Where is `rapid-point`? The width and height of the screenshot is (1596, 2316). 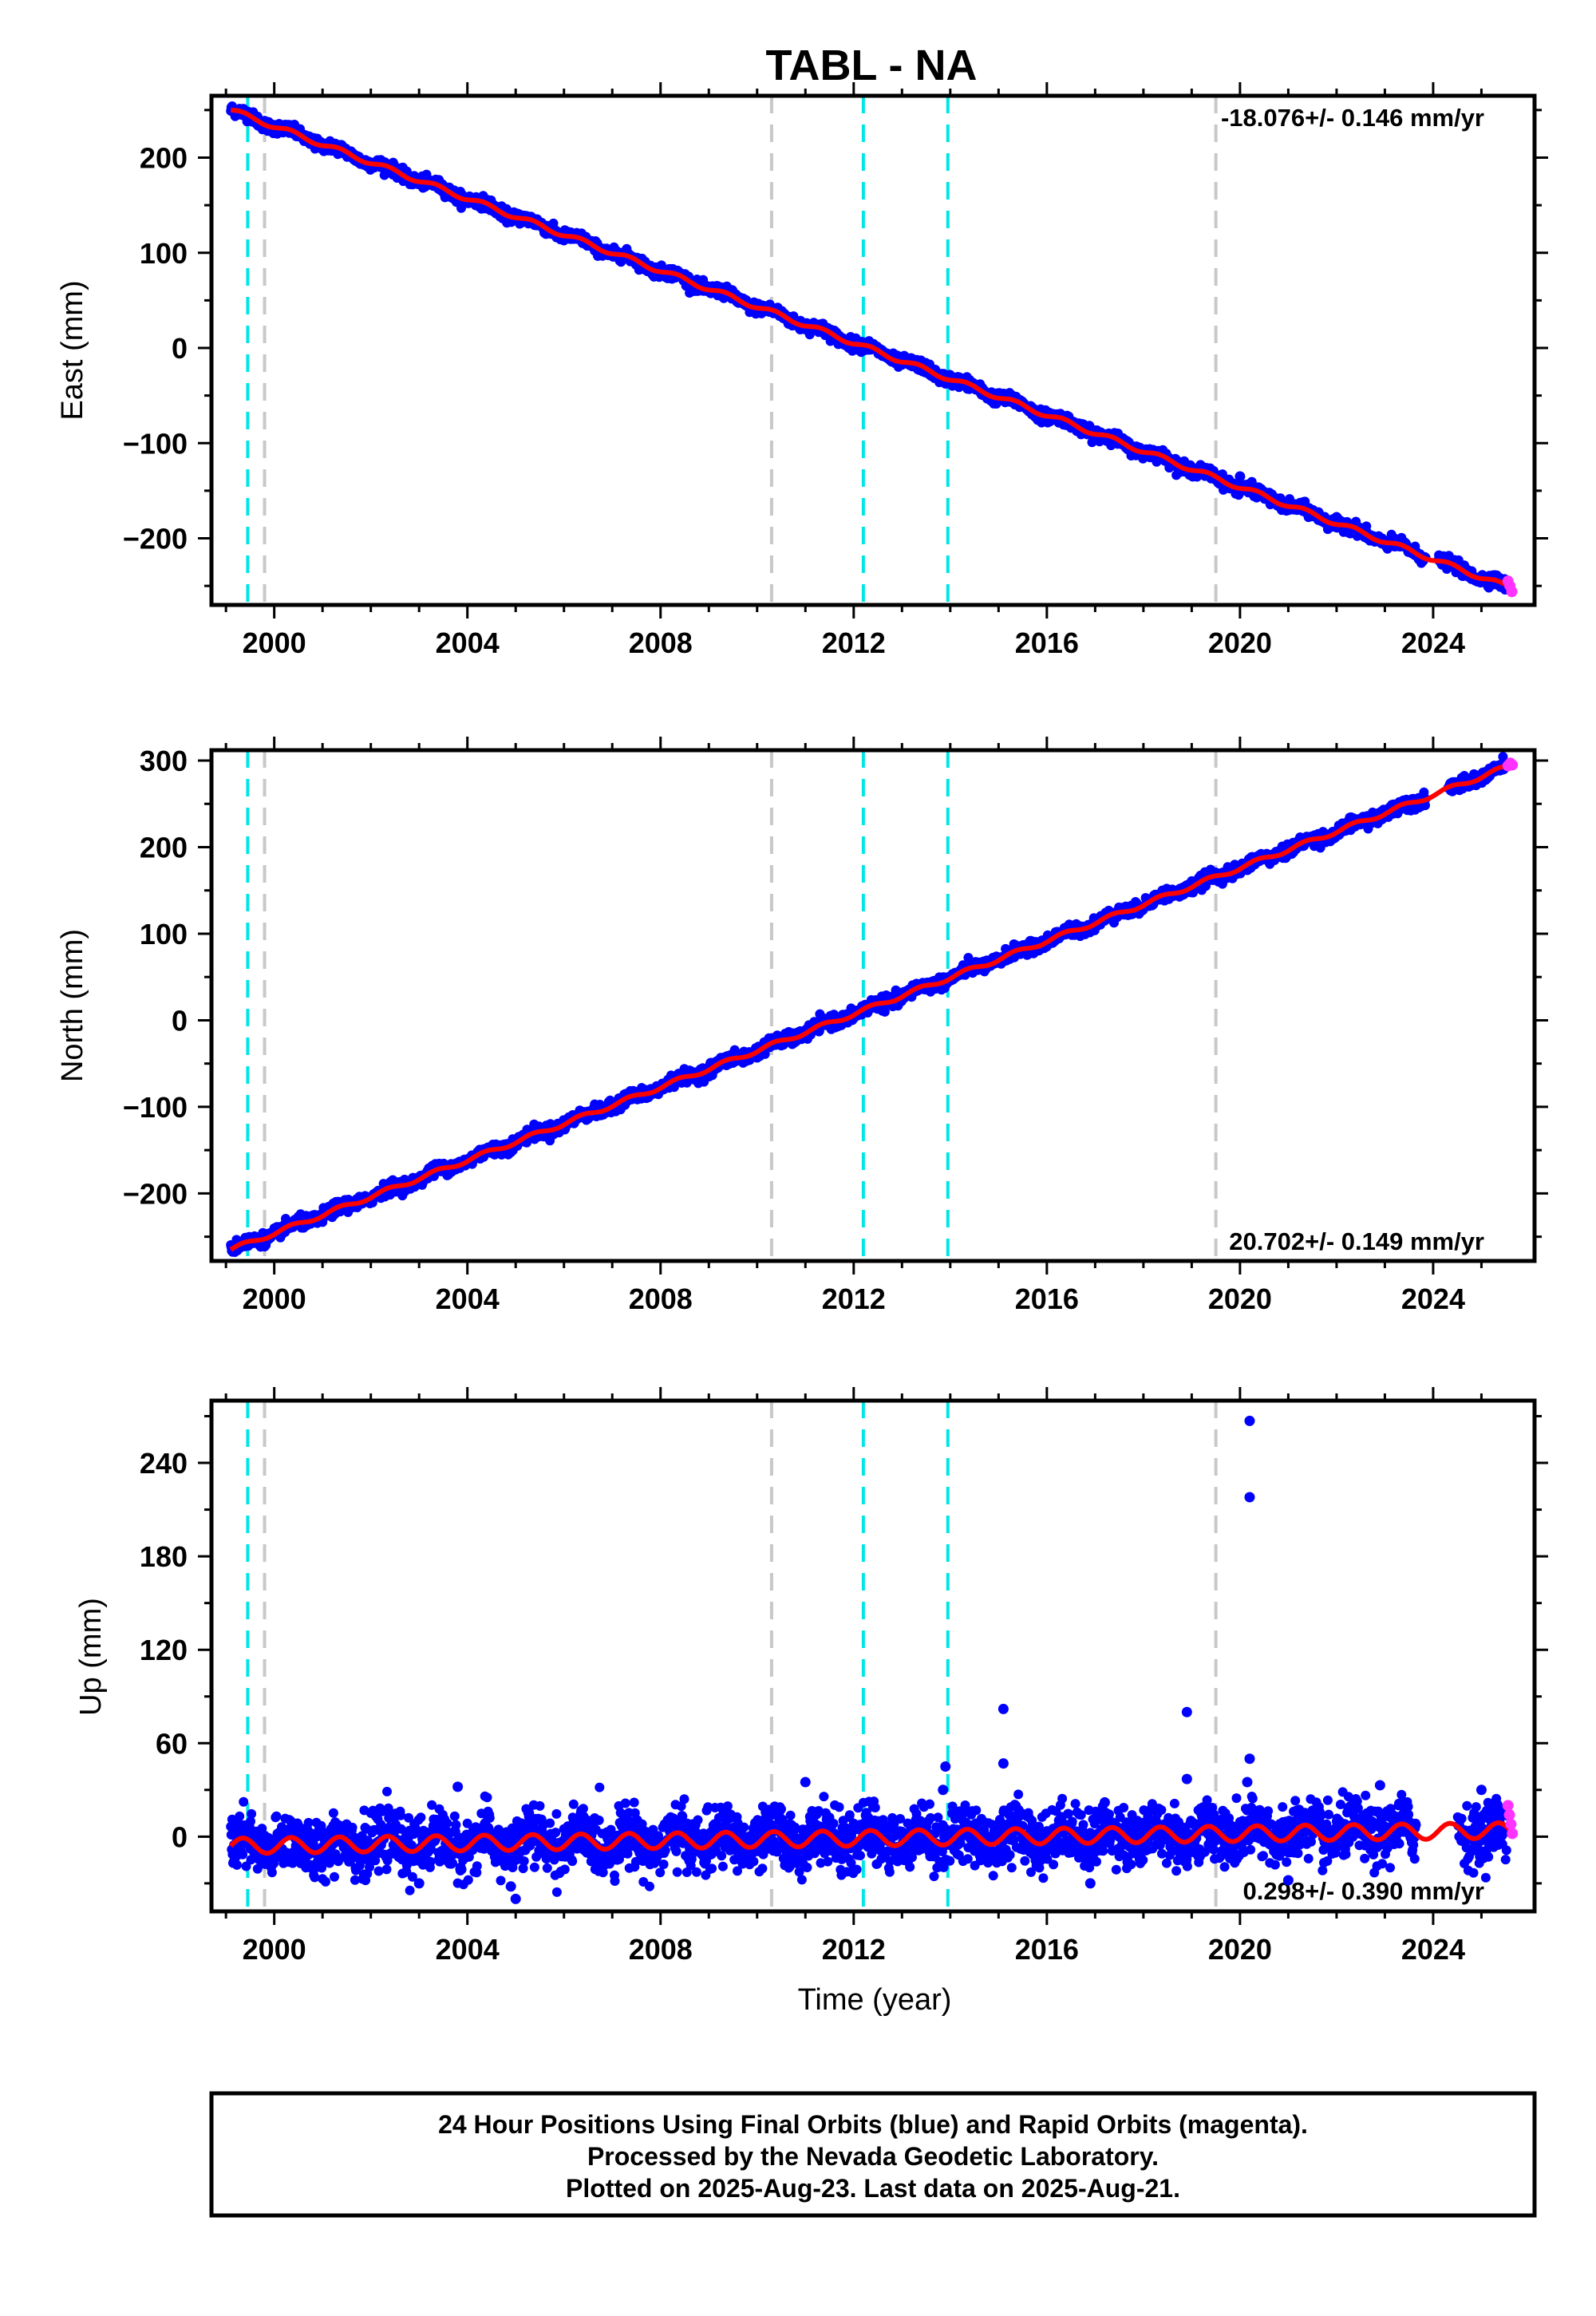
rapid-point is located at coordinates (1512, 592).